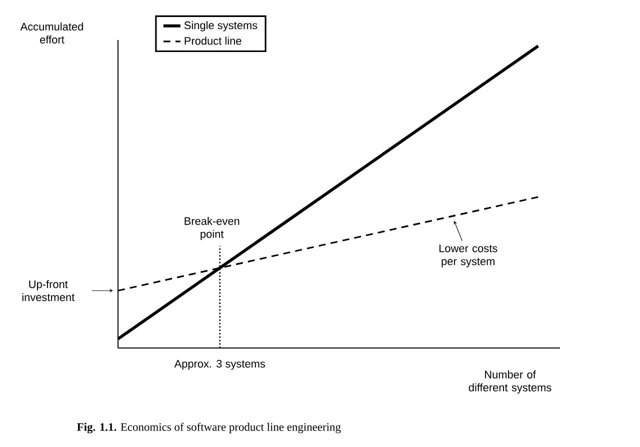  What do you see at coordinates (221, 26) in the screenshot?
I see `legend-label: Single systems` at bounding box center [221, 26].